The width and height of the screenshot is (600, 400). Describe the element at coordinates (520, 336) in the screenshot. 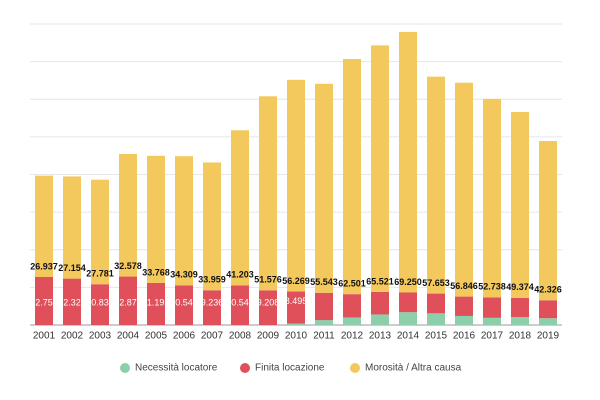

I see `x-tick-label: 2018` at that location.